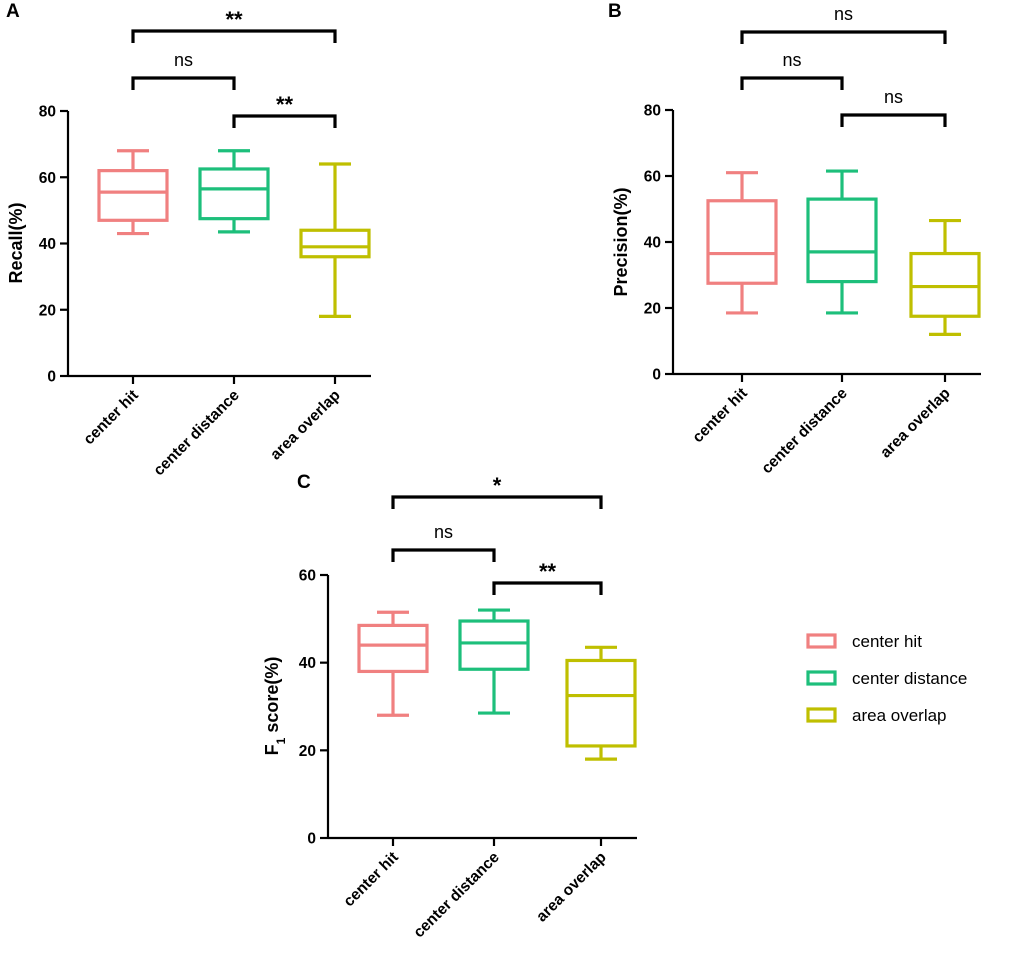 Image resolution: width=1013 pixels, height=975 pixels. Describe the element at coordinates (615, 11) in the screenshot. I see `panel-letter: B` at that location.